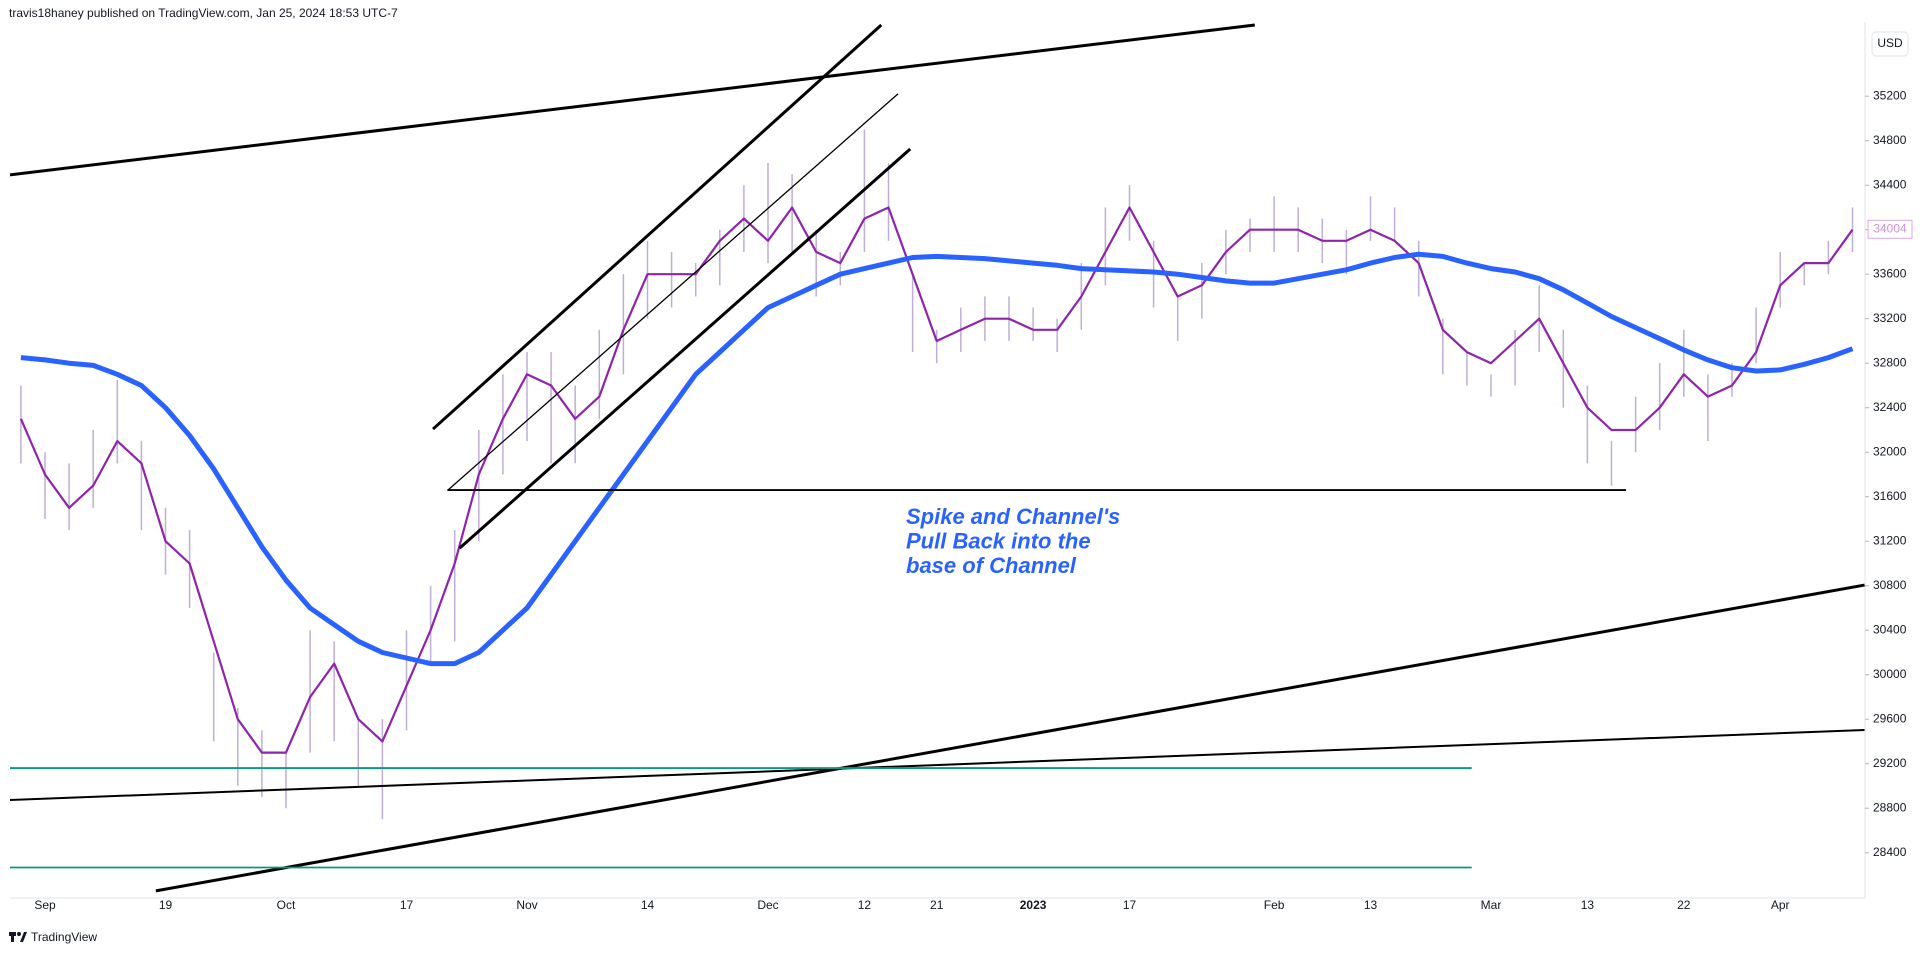 This screenshot has width=1928, height=955. Describe the element at coordinates (23, 937) in the screenshot. I see `logo-slash` at that location.